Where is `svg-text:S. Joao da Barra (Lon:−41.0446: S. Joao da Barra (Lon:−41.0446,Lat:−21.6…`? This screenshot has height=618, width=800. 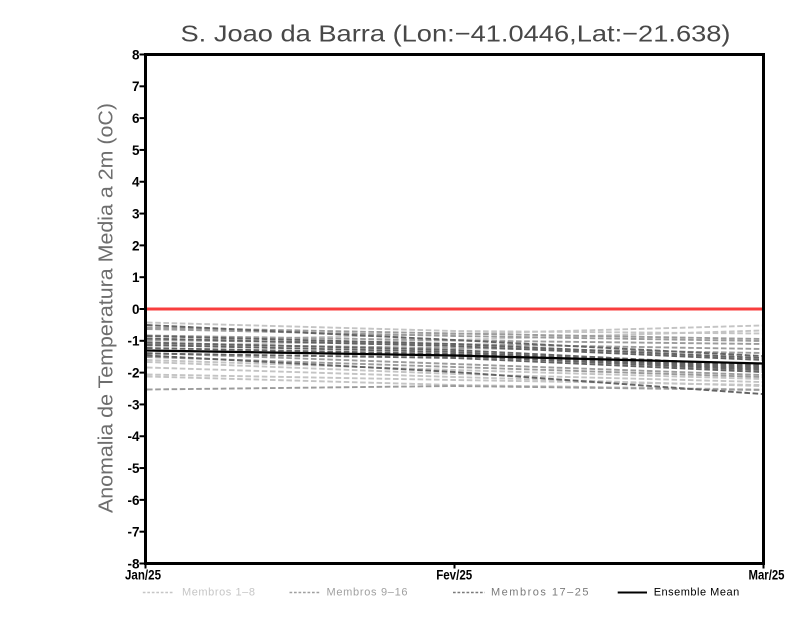
svg-text:S. Joao da Barra (Lon:−41.0446: S. Joao da Barra (Lon:−41.0446,Lat:−21.6… is located at coordinates (456, 34).